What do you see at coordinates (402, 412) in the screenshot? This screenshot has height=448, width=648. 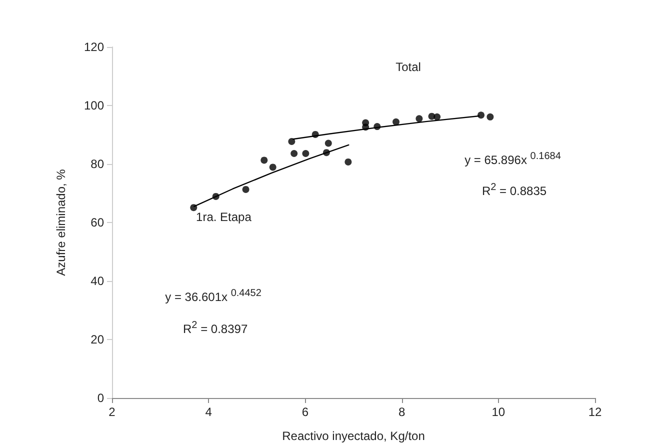 I see `x-tick-label: 8` at bounding box center [402, 412].